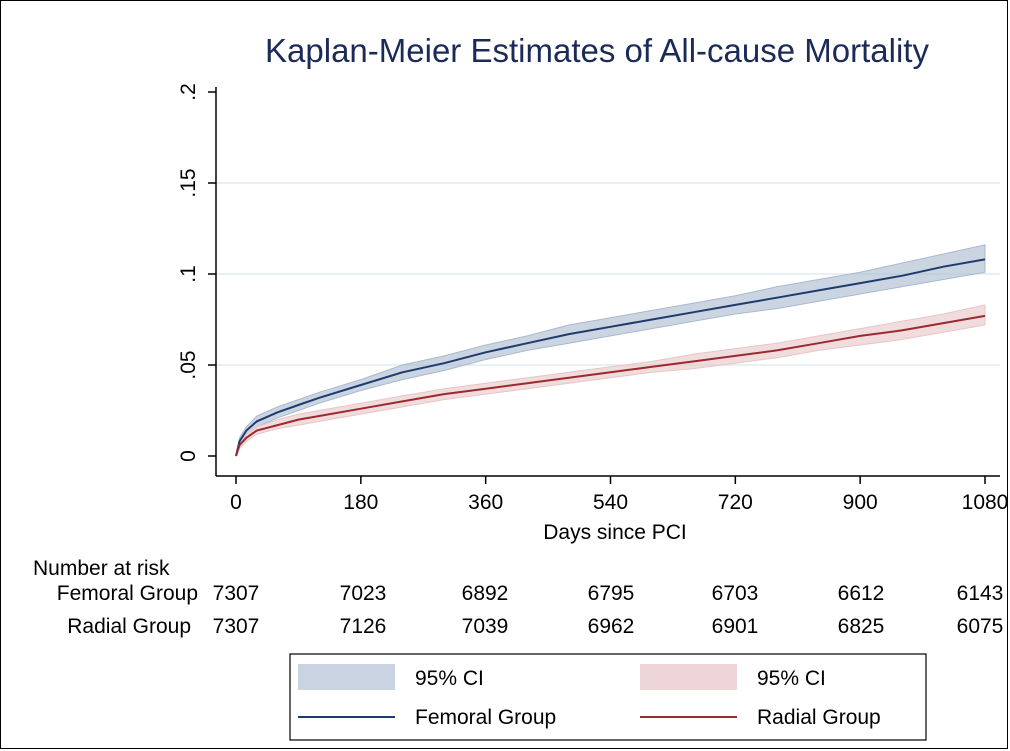 The image size is (1010, 751). Describe the element at coordinates (611, 626) in the screenshot. I see `risk-value-radial-3: 6962` at that location.